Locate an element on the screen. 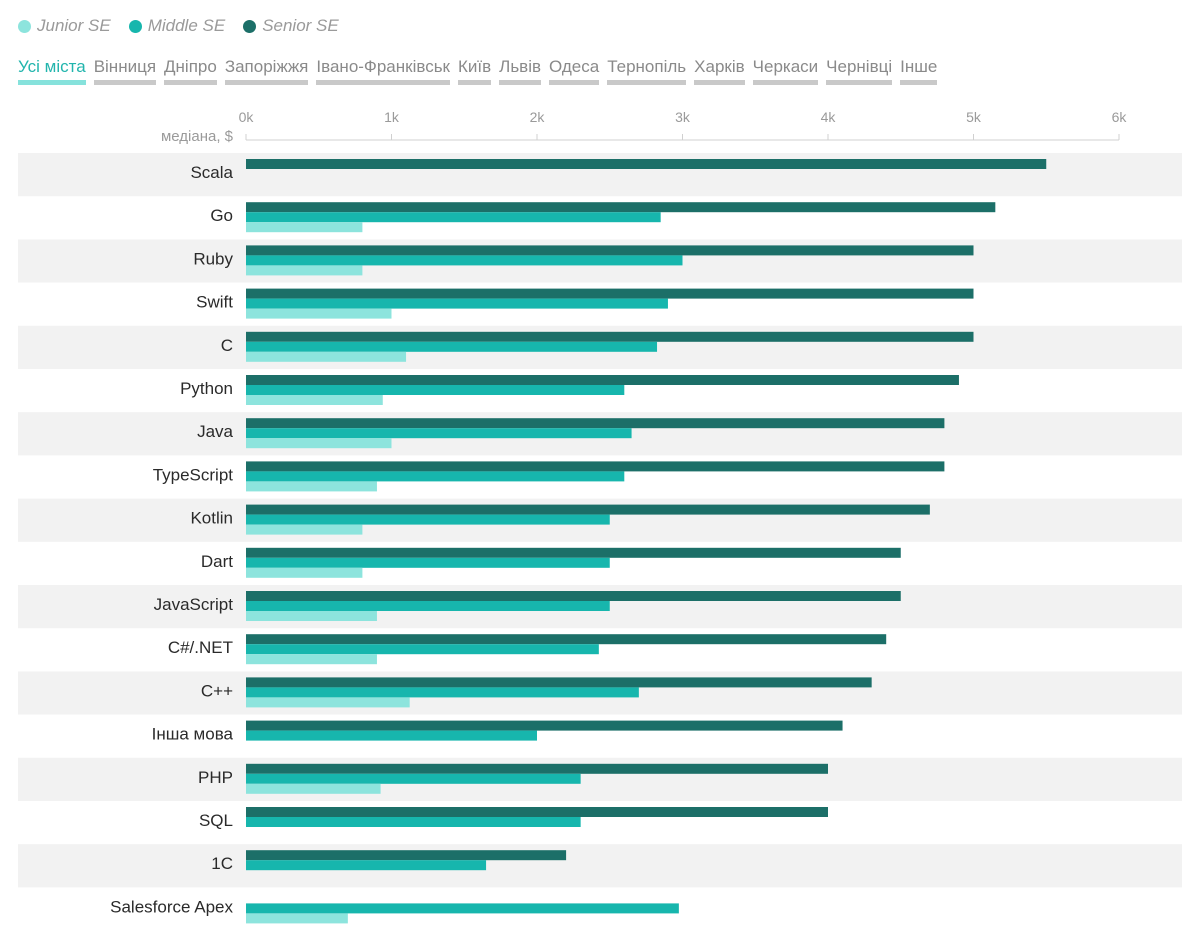  category-label: Java is located at coordinates (215, 431).